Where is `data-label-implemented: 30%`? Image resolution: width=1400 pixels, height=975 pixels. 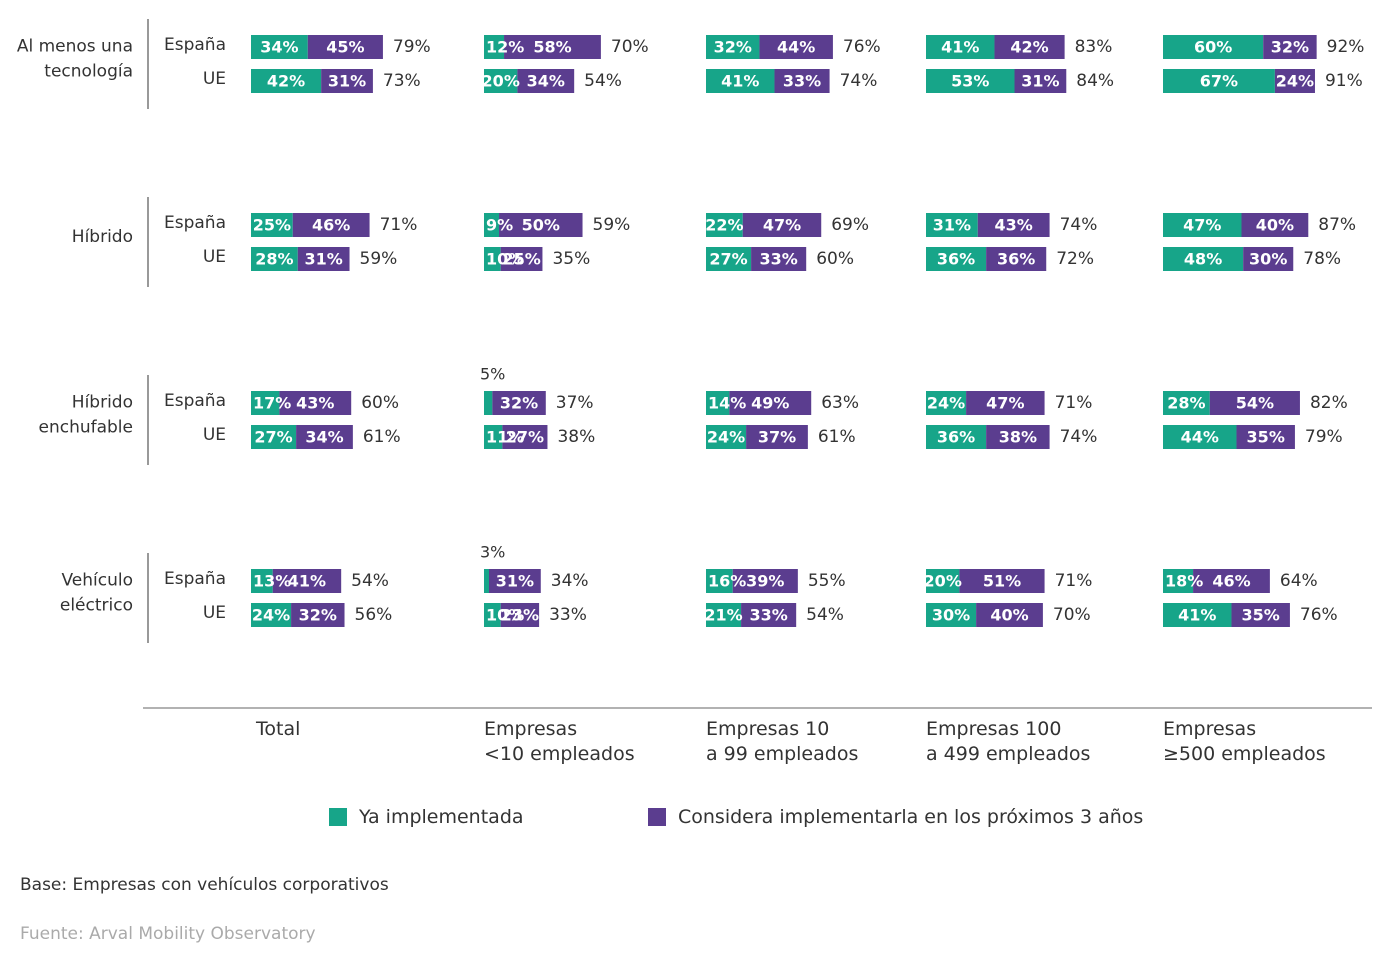 data-label-implemented: 30% is located at coordinates (951, 615).